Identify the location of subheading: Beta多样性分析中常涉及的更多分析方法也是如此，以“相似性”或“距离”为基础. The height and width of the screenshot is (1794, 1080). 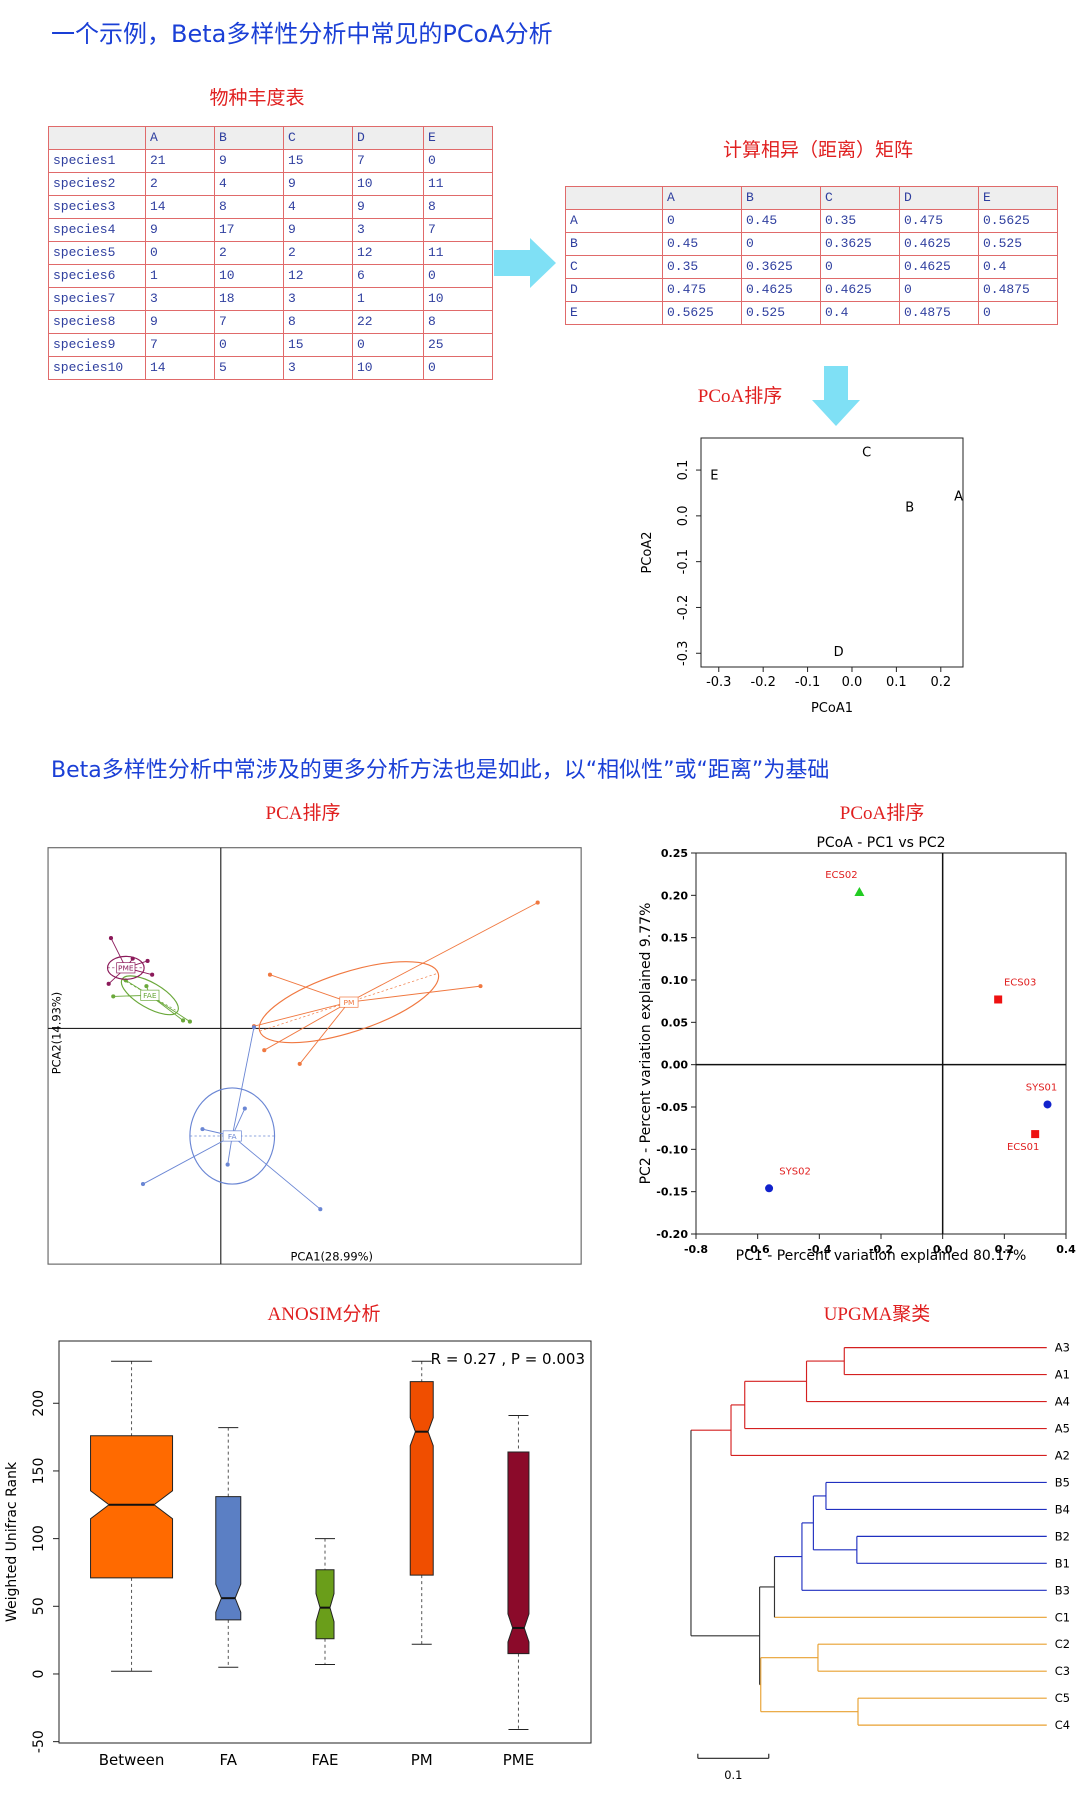
(440, 770).